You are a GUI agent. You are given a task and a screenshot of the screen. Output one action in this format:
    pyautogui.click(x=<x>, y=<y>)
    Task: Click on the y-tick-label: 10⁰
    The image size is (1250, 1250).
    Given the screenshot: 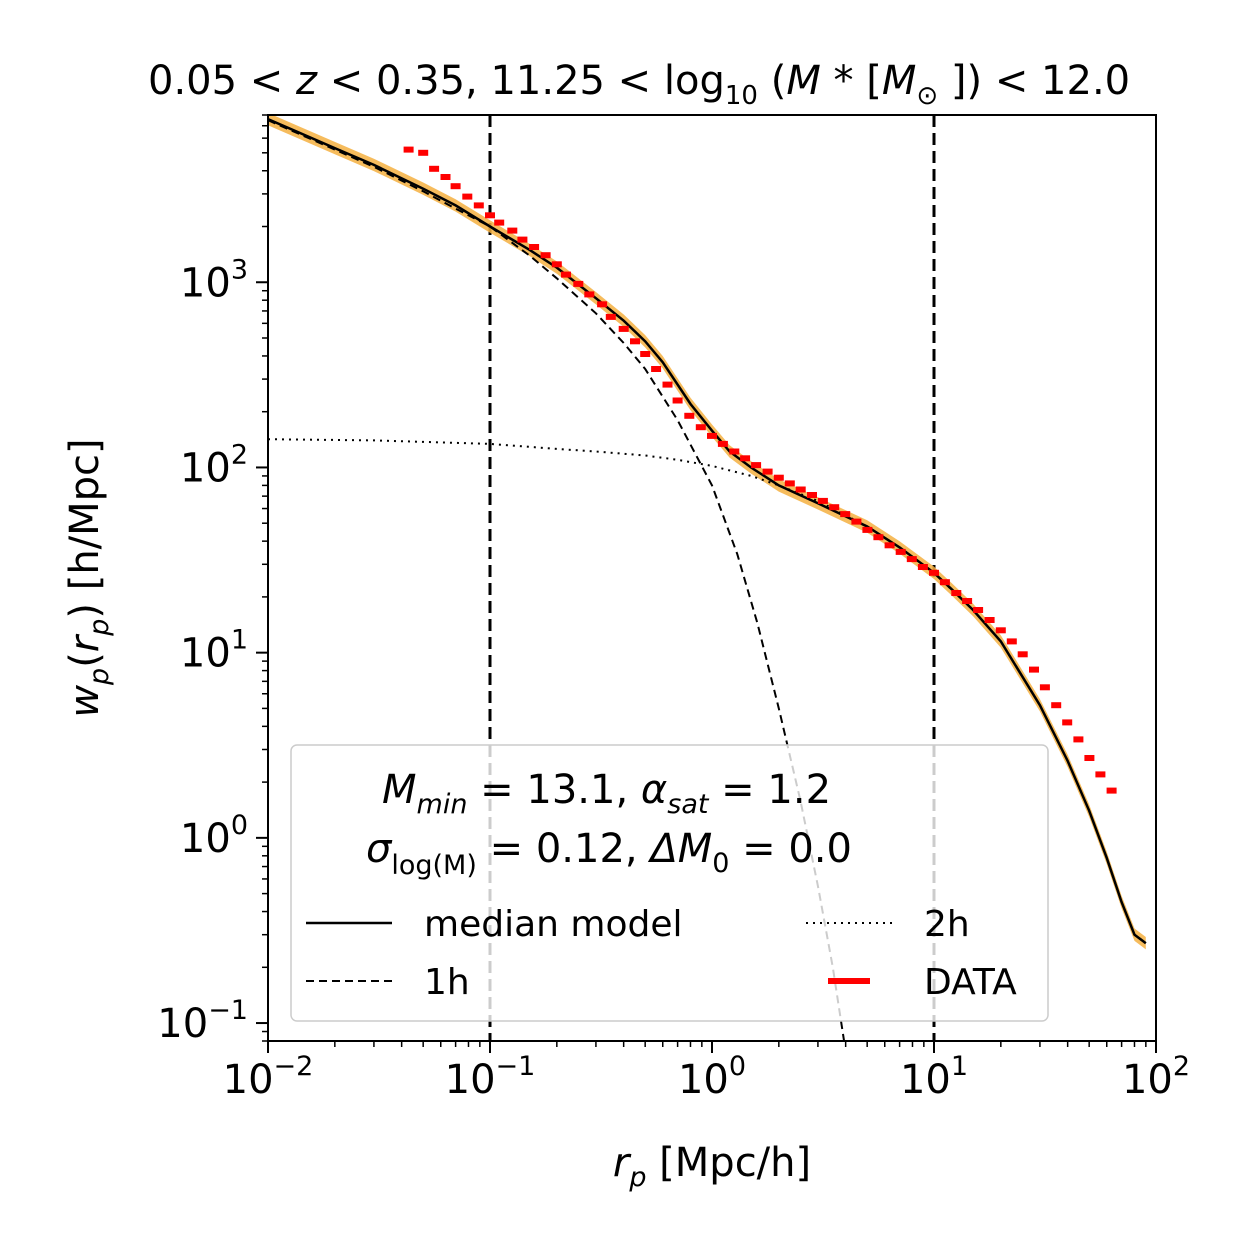 What is the action you would take?
    pyautogui.click(x=214, y=836)
    